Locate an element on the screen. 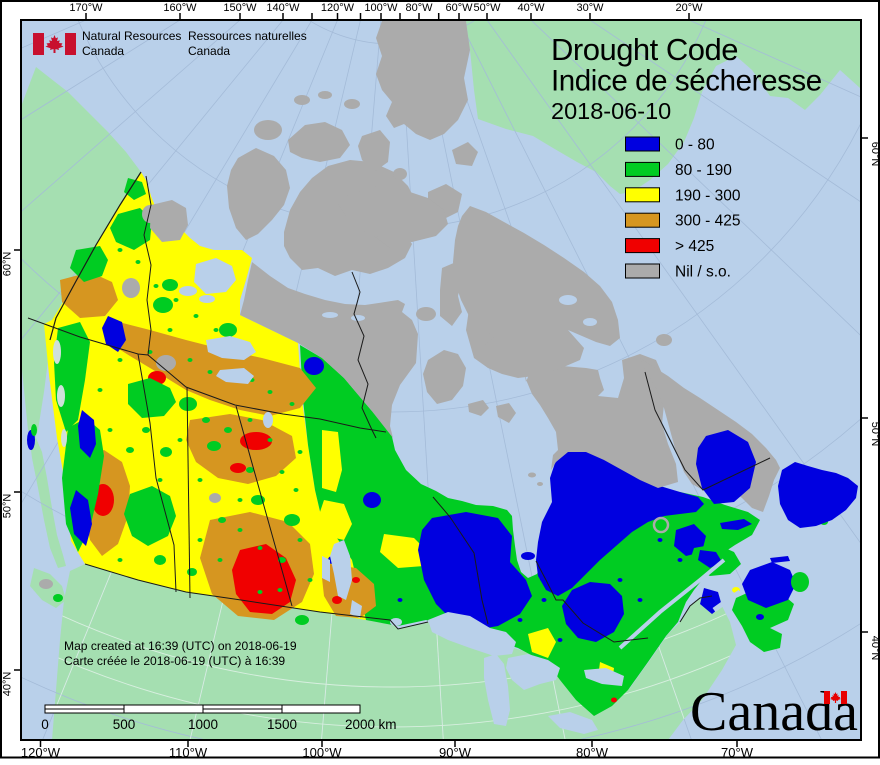 Image resolution: width=880 pixels, height=765 pixels. svg-text: 0 - 80 is located at coordinates (695, 145).